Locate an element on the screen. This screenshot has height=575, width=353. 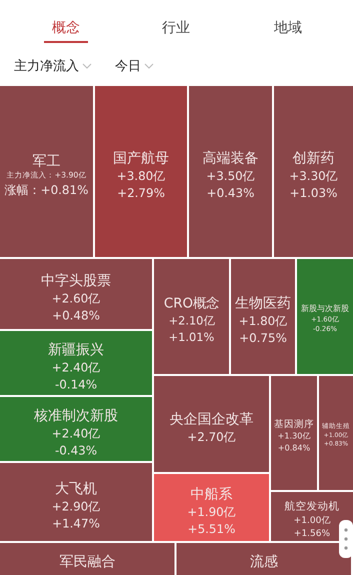
text: 概念 is located at coordinates (66, 28).